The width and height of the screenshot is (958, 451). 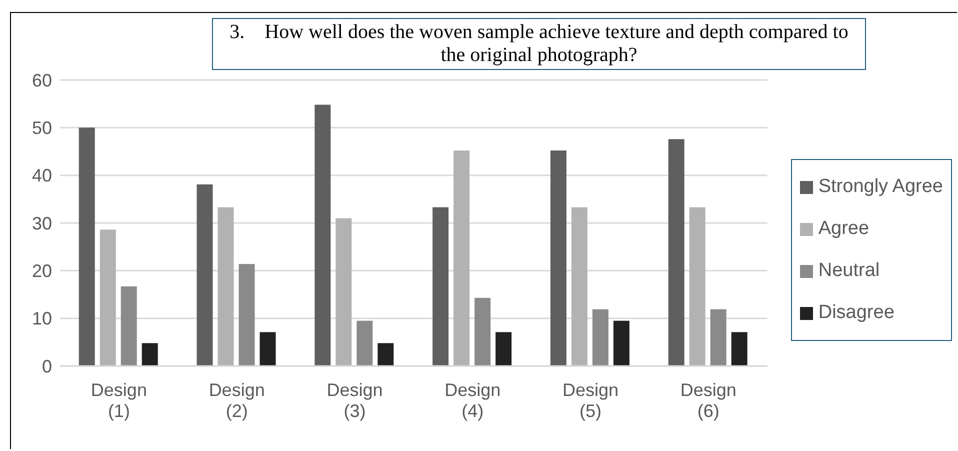 What do you see at coordinates (708, 400) in the screenshot?
I see `x-tick-label: Design (6)` at bounding box center [708, 400].